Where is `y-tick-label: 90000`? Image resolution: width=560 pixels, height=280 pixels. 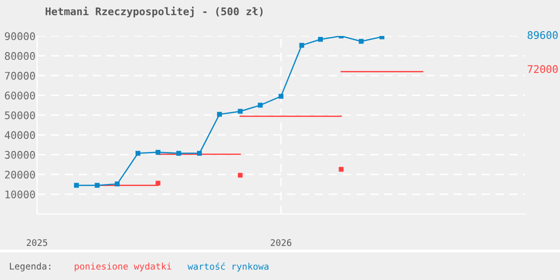
y-tick-label: 90000 is located at coordinates (19, 36).